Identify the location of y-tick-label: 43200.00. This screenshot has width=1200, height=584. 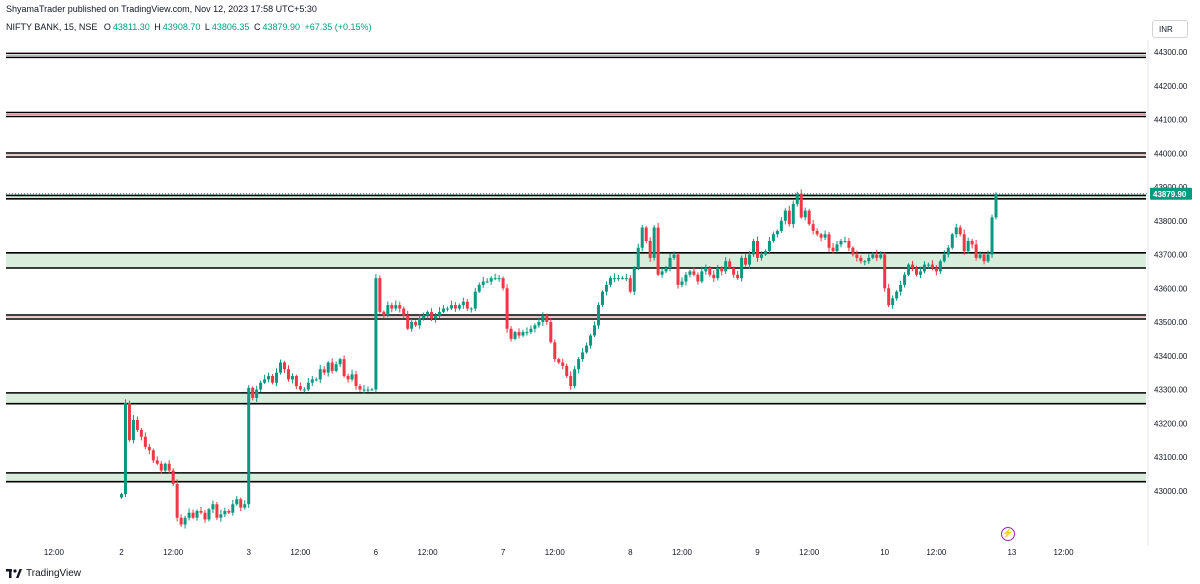
(1171, 423).